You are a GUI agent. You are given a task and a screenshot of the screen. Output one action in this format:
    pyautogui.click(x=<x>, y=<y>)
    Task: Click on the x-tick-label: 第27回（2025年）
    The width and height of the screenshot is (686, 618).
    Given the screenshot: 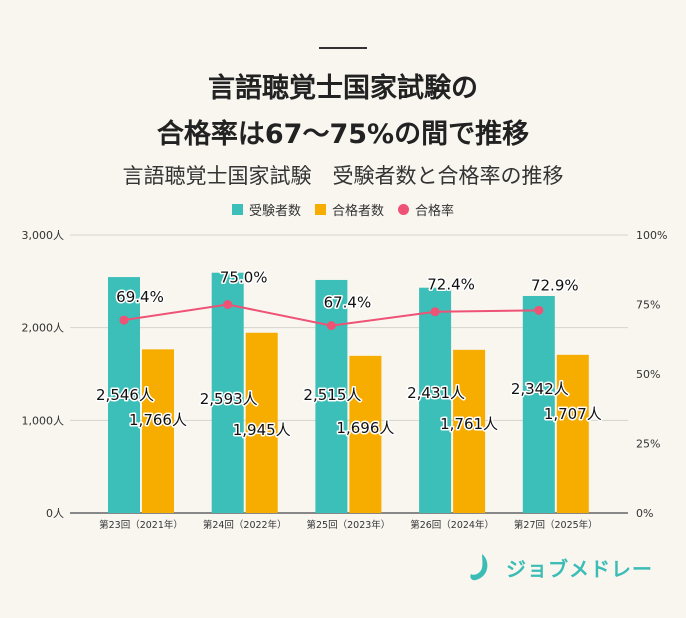 What is the action you would take?
    pyautogui.click(x=556, y=525)
    